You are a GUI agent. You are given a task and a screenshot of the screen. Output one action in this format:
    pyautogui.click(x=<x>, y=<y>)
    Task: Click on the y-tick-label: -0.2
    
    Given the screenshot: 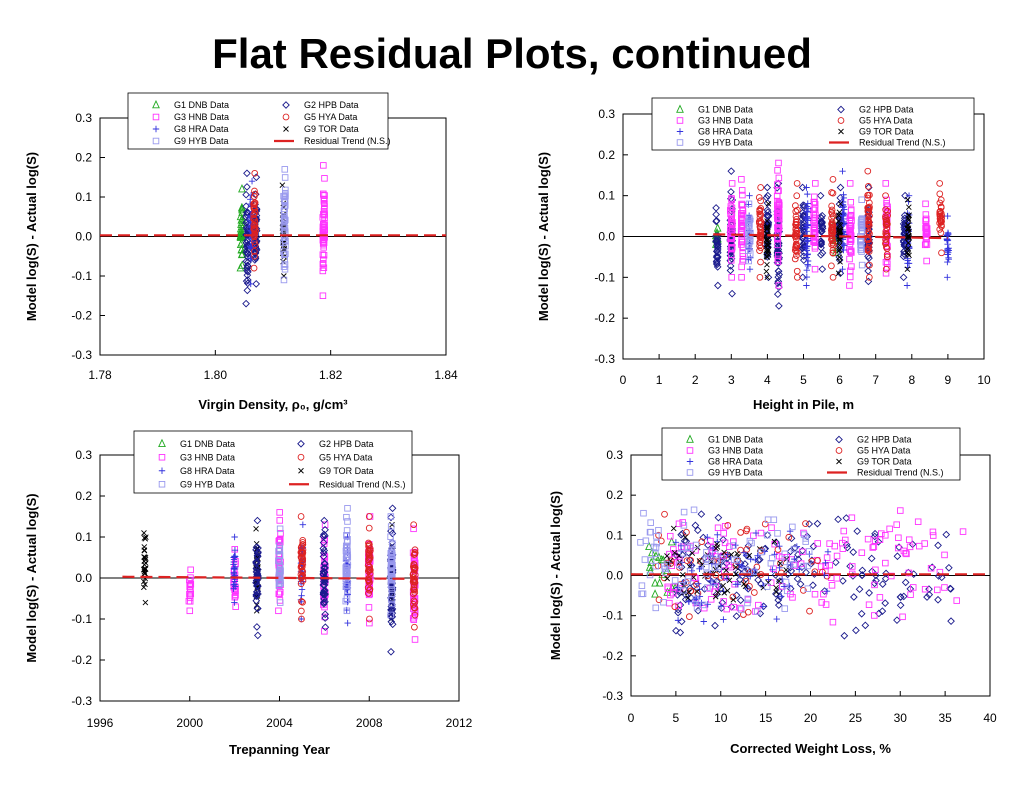 What is the action you would take?
    pyautogui.click(x=81, y=660)
    